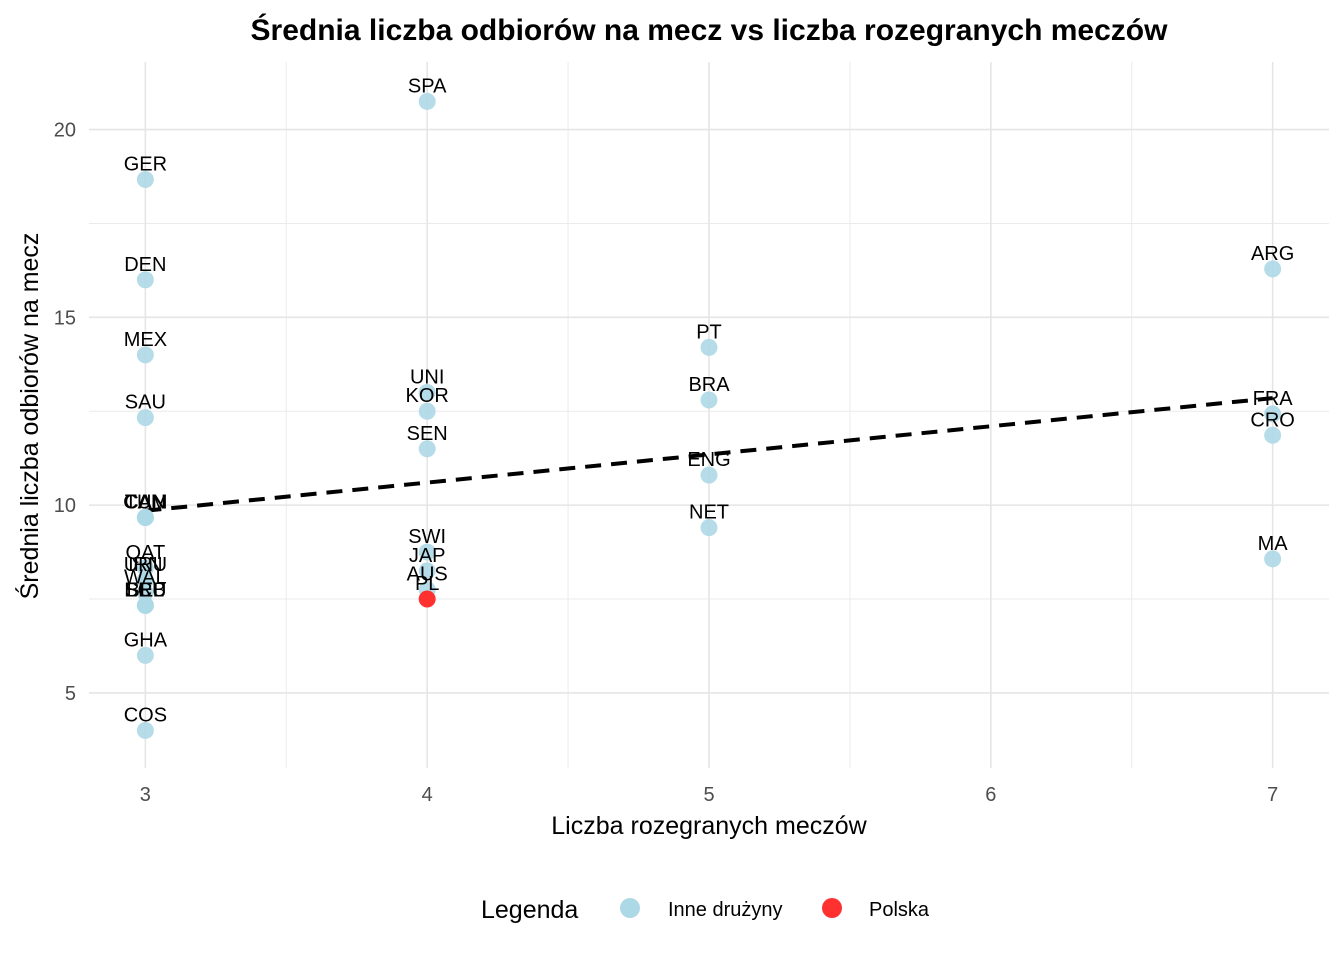 The image size is (1344, 960). What do you see at coordinates (145, 340) in the screenshot?
I see `point-label-mex: MEX` at bounding box center [145, 340].